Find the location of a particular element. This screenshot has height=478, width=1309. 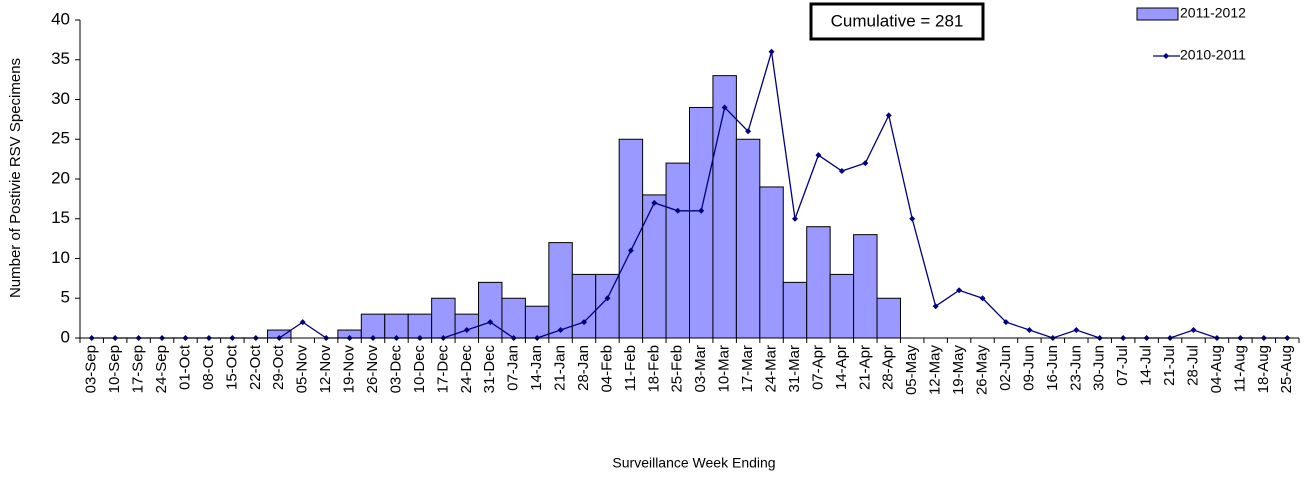

annotation-frame is located at coordinates (897, 21).